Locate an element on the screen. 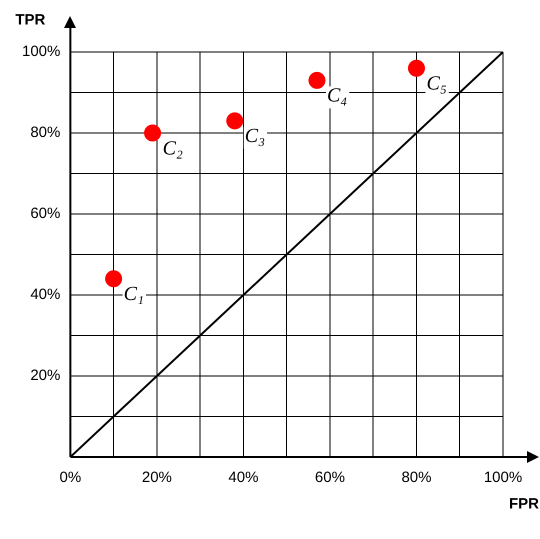 The width and height of the screenshot is (540, 539). annotation: C₄ is located at coordinates (337, 95).